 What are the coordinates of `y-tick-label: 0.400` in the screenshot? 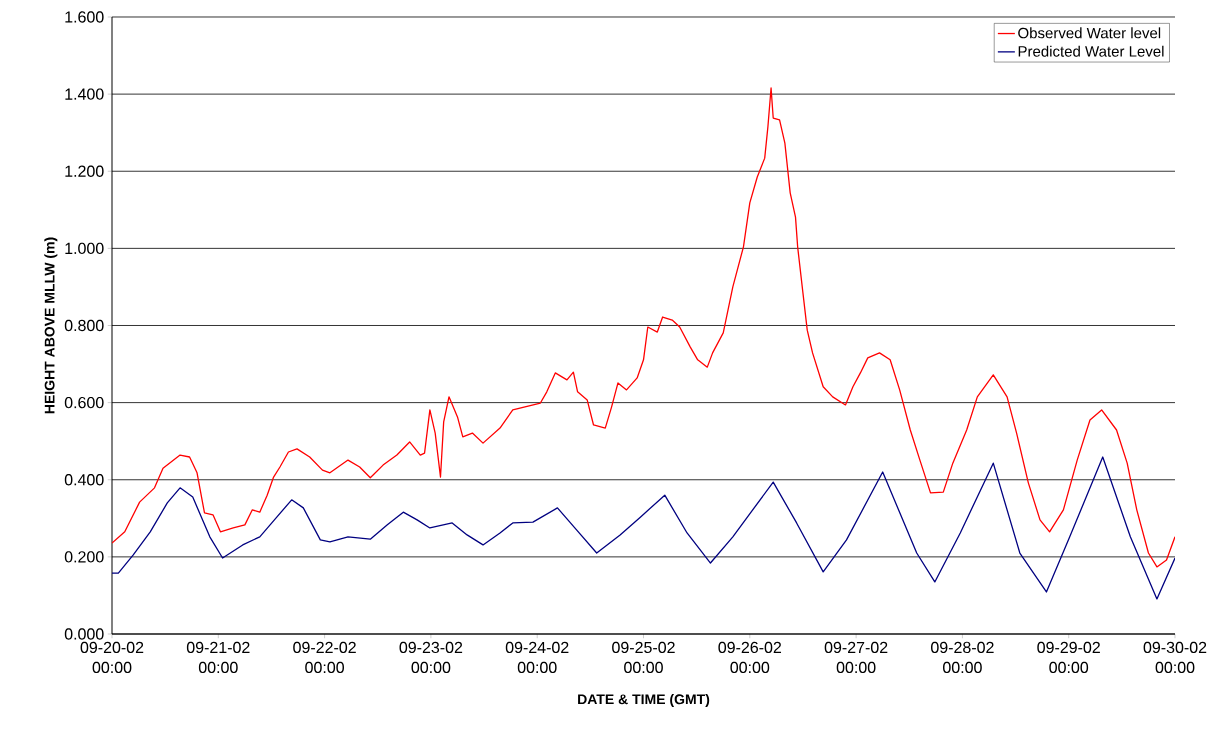 It's located at (84, 480).